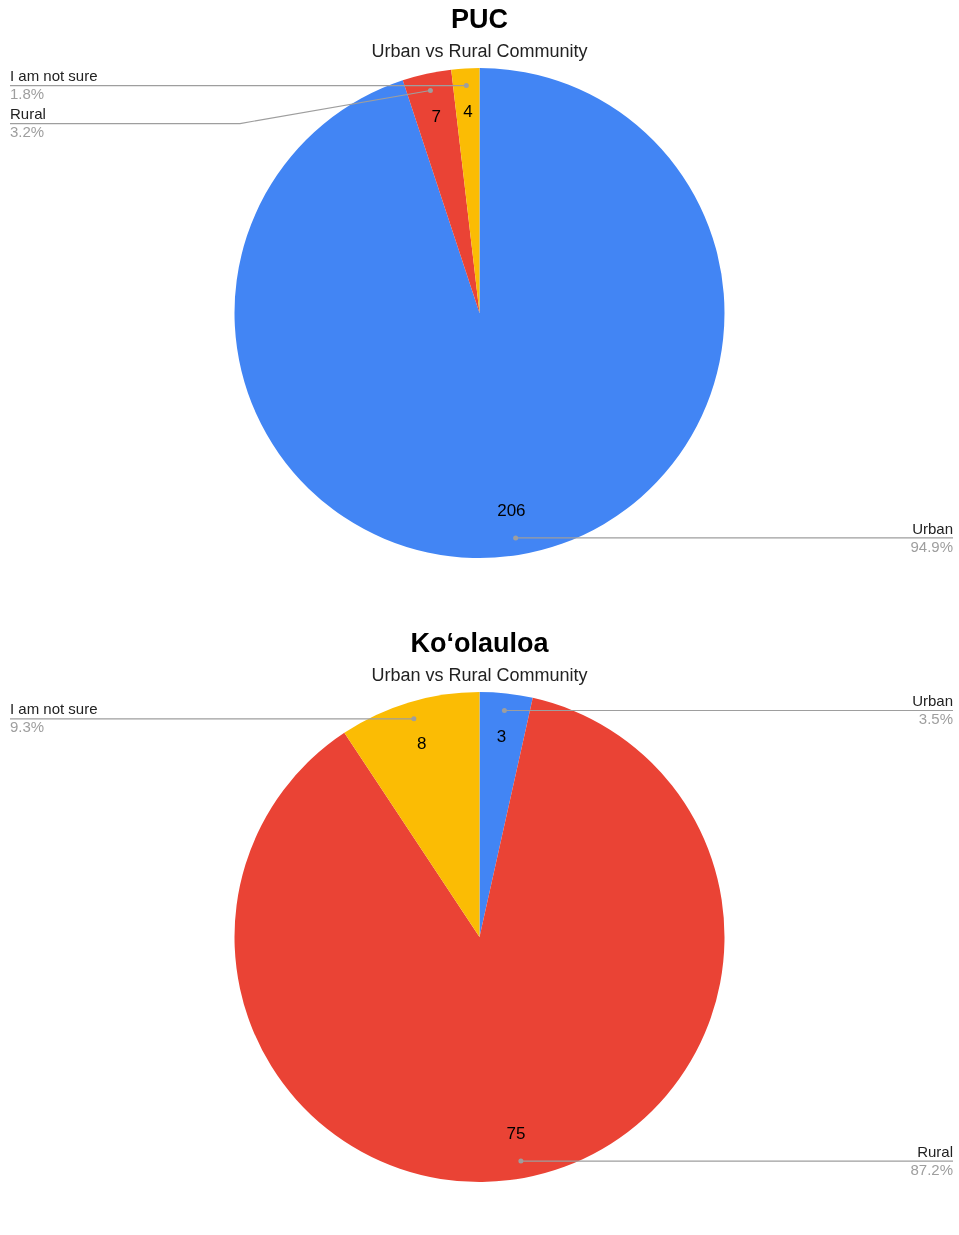 This screenshot has height=1235, width=959. What do you see at coordinates (479, 19) in the screenshot?
I see `chart-title: PUC` at bounding box center [479, 19].